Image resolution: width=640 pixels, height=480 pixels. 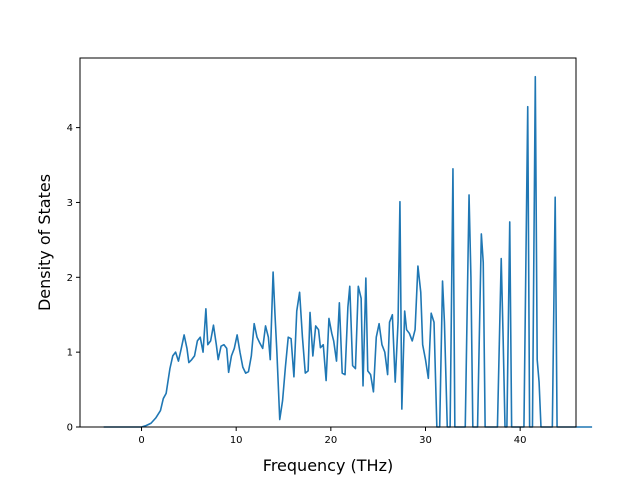 What do you see at coordinates (70, 203) in the screenshot?
I see `y-tick-label: 3` at bounding box center [70, 203].